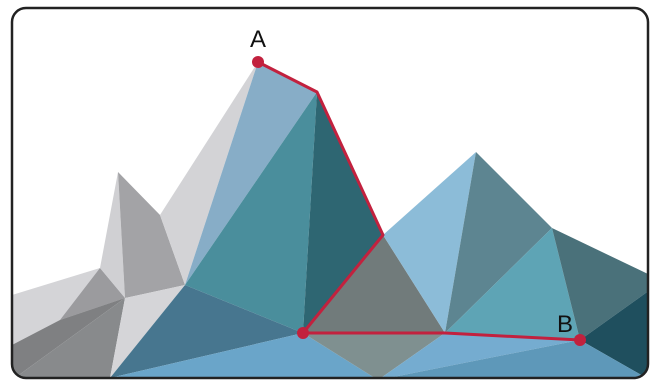 Image resolution: width=661 pixels, height=384 pixels. Describe the element at coordinates (580, 340) in the screenshot. I see `route-point-b-marker` at that location.